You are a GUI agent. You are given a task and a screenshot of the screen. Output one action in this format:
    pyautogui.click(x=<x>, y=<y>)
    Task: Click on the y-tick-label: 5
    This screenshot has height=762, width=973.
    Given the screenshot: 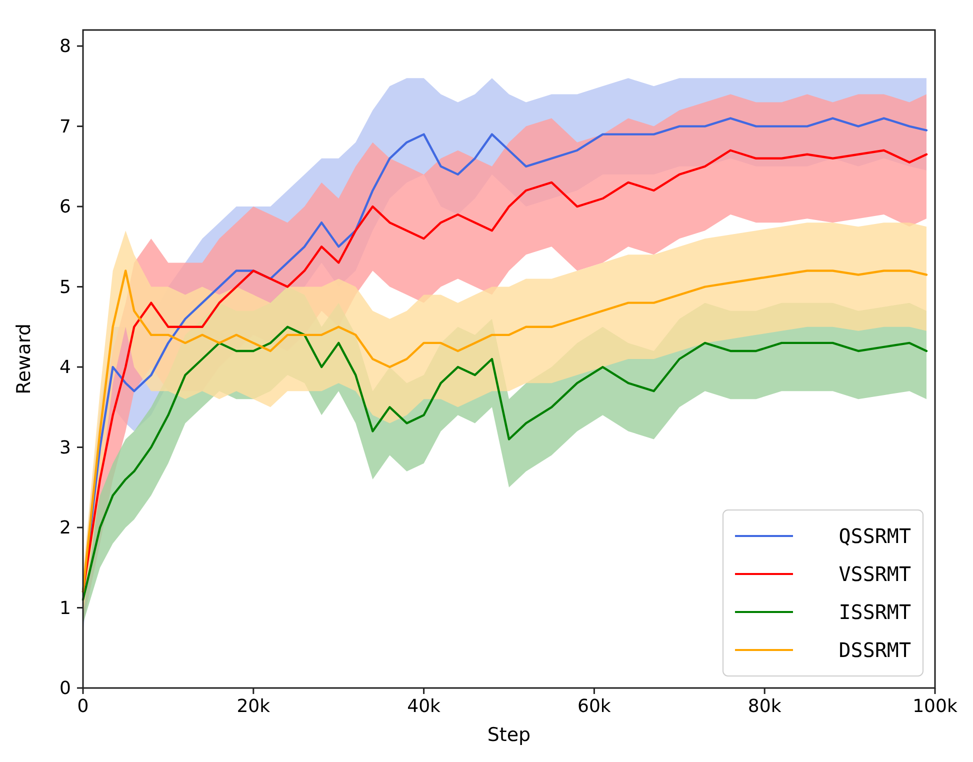 What is the action you would take?
    pyautogui.click(x=65, y=287)
    